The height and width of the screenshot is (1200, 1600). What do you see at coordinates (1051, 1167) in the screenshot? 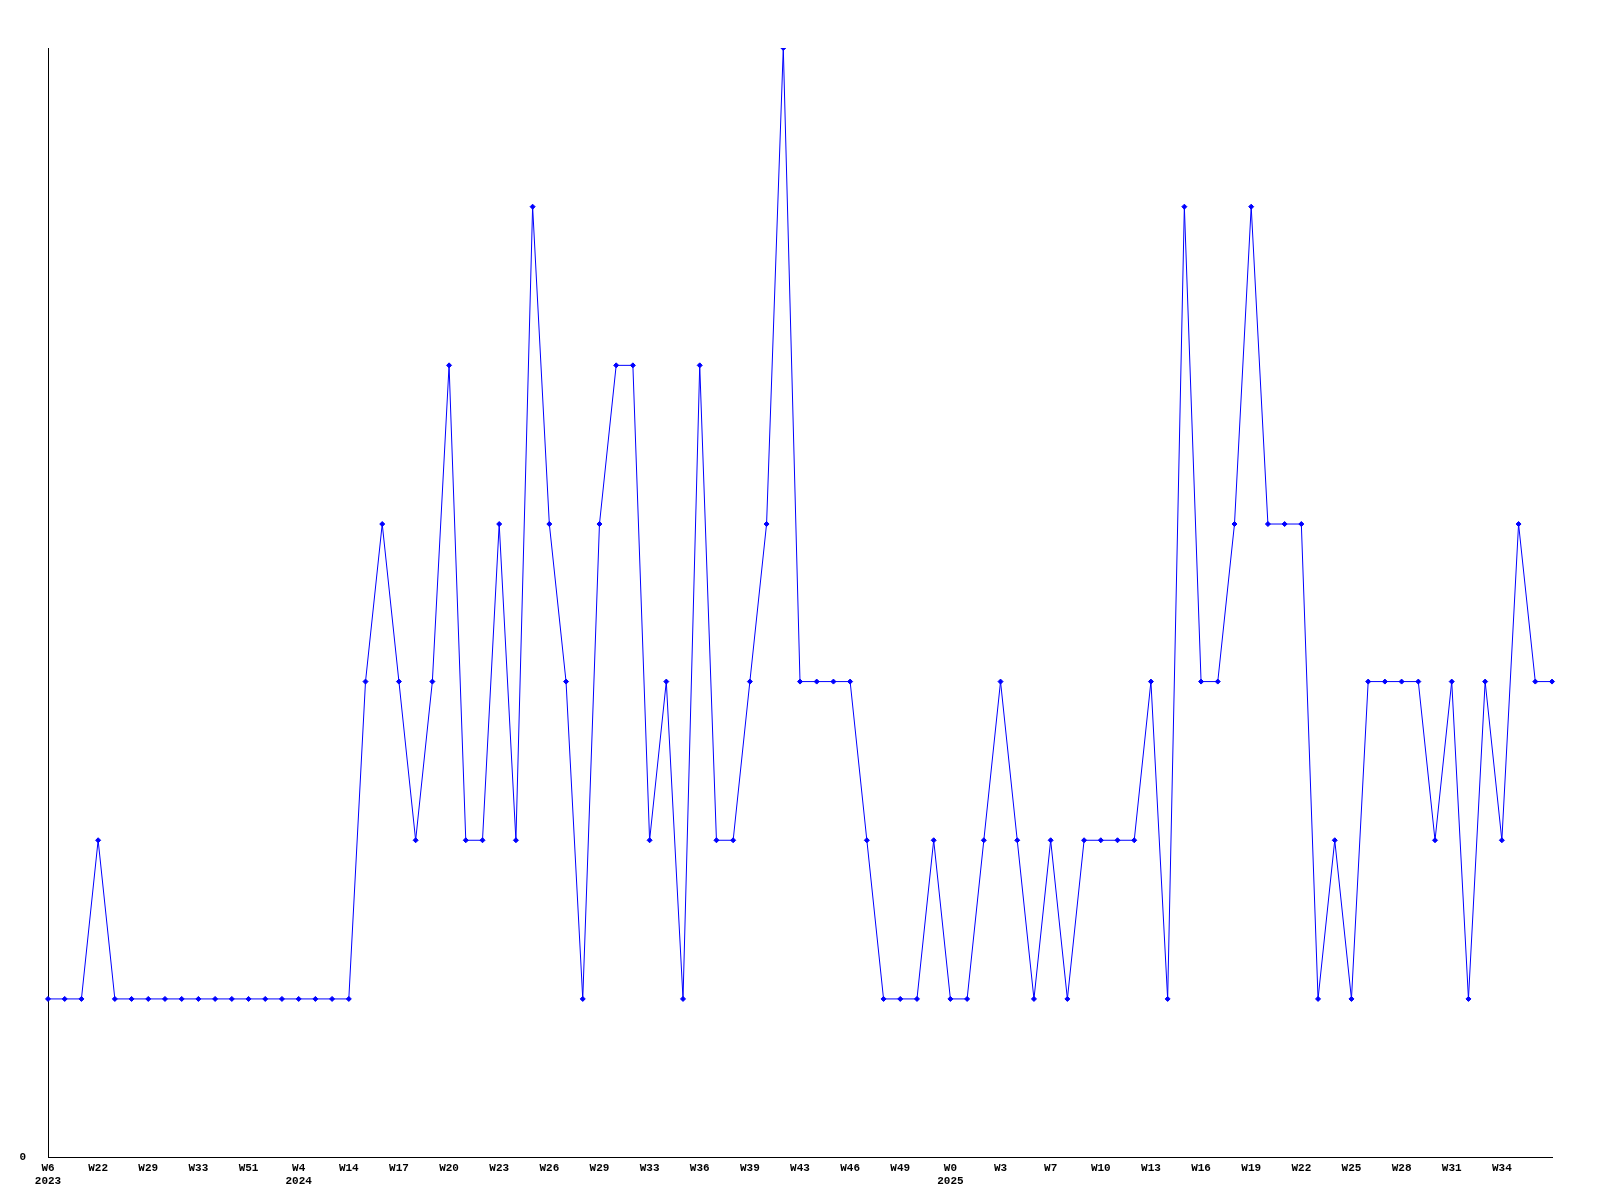
I see `x-tick-label: W7` at bounding box center [1051, 1167].